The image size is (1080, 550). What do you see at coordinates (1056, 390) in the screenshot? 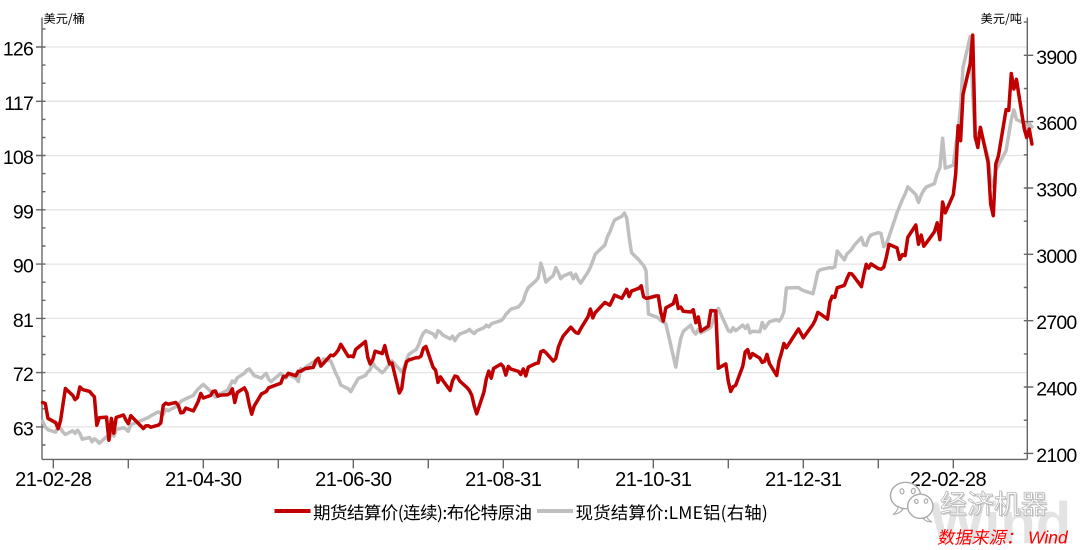
I see `svg-text: 2400` at bounding box center [1056, 390].